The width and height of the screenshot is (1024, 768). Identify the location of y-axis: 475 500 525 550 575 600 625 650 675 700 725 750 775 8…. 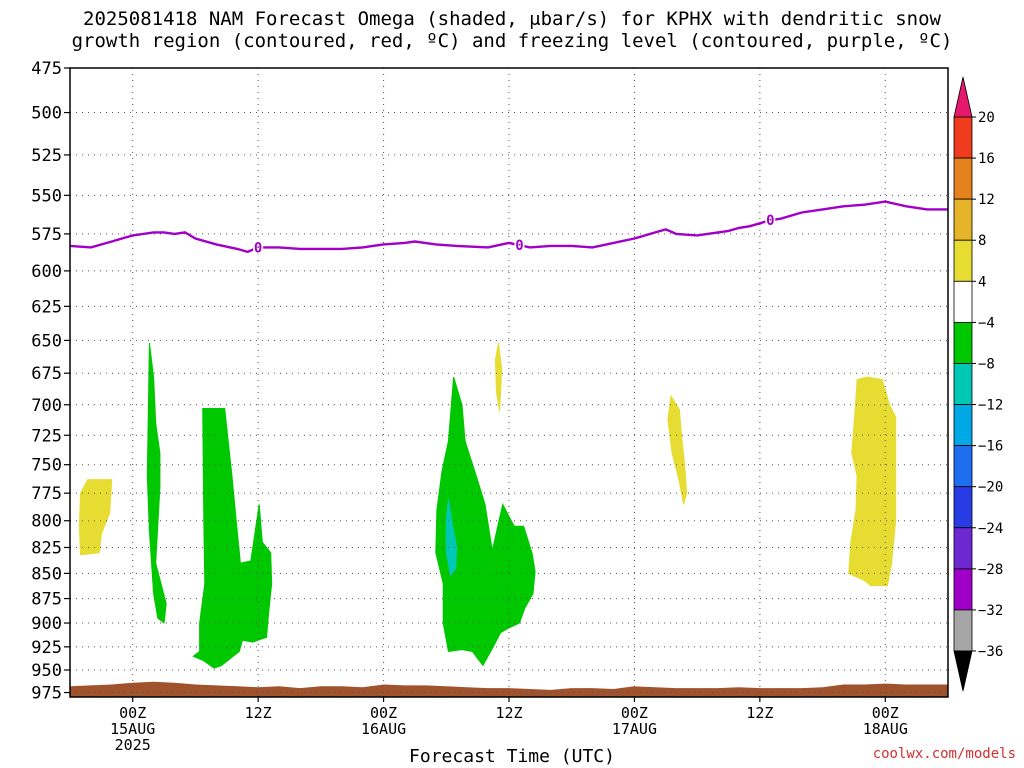
(50, 381).